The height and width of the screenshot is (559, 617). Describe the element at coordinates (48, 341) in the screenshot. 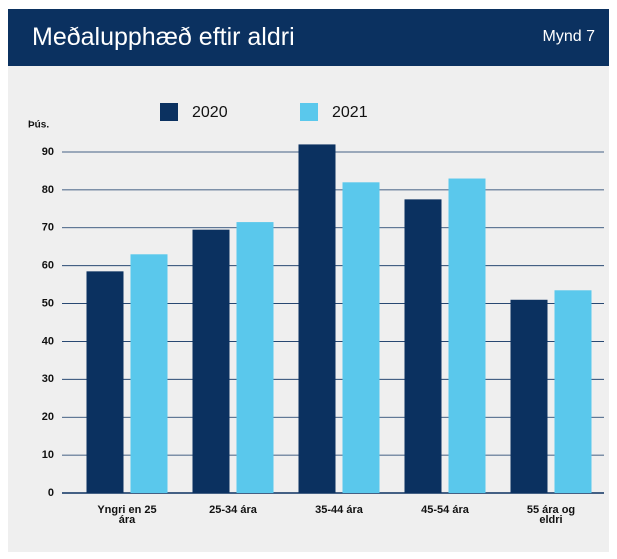

I see `y-tick-label: 40` at that location.